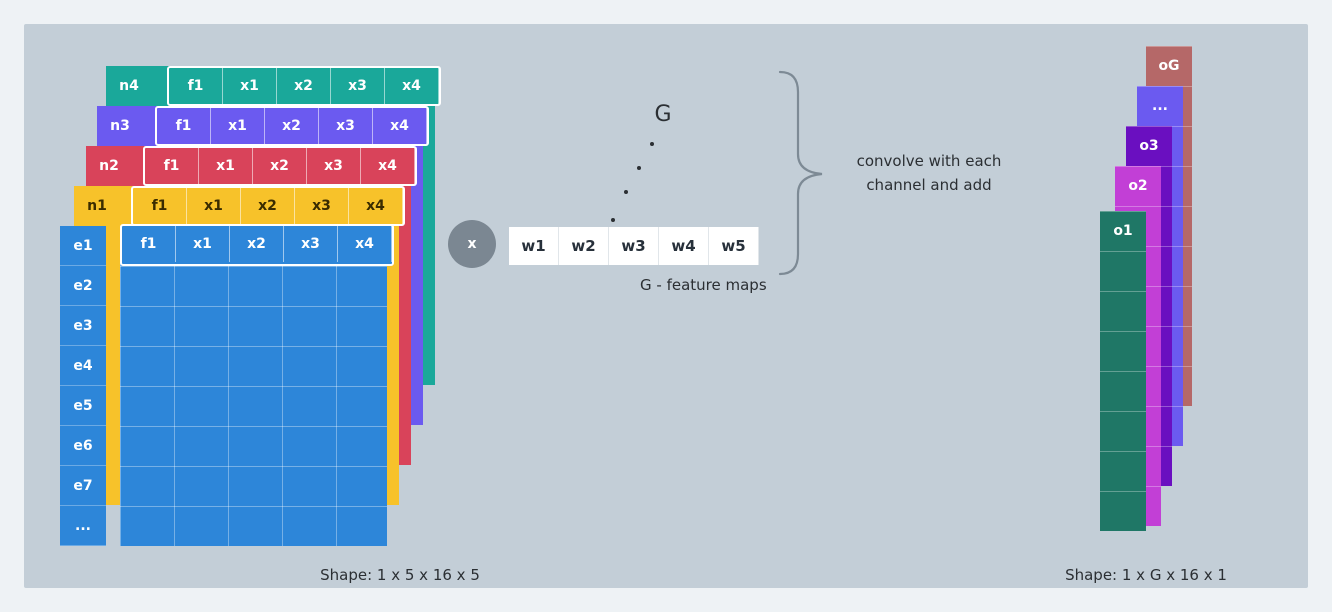  I want to click on front-layer-column, so click(83, 386).